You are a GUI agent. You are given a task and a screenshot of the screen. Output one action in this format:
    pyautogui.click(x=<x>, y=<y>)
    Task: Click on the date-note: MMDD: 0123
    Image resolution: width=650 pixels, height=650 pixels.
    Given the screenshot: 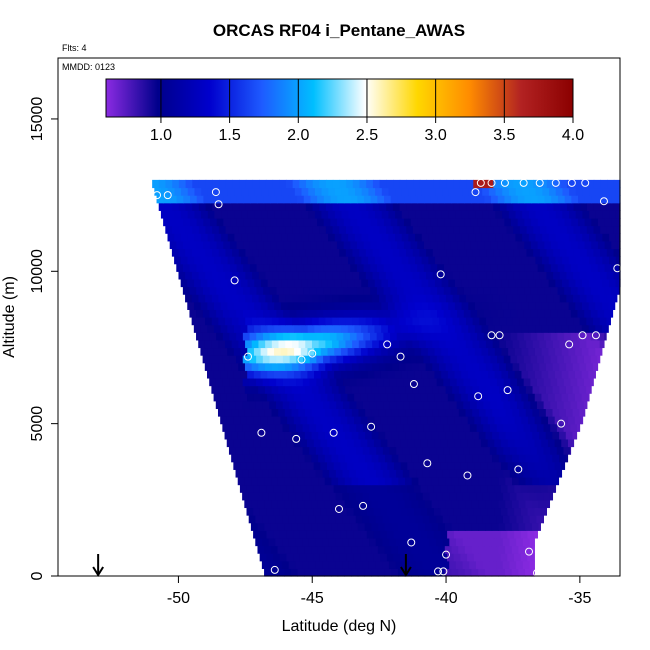 What is the action you would take?
    pyautogui.click(x=88, y=67)
    